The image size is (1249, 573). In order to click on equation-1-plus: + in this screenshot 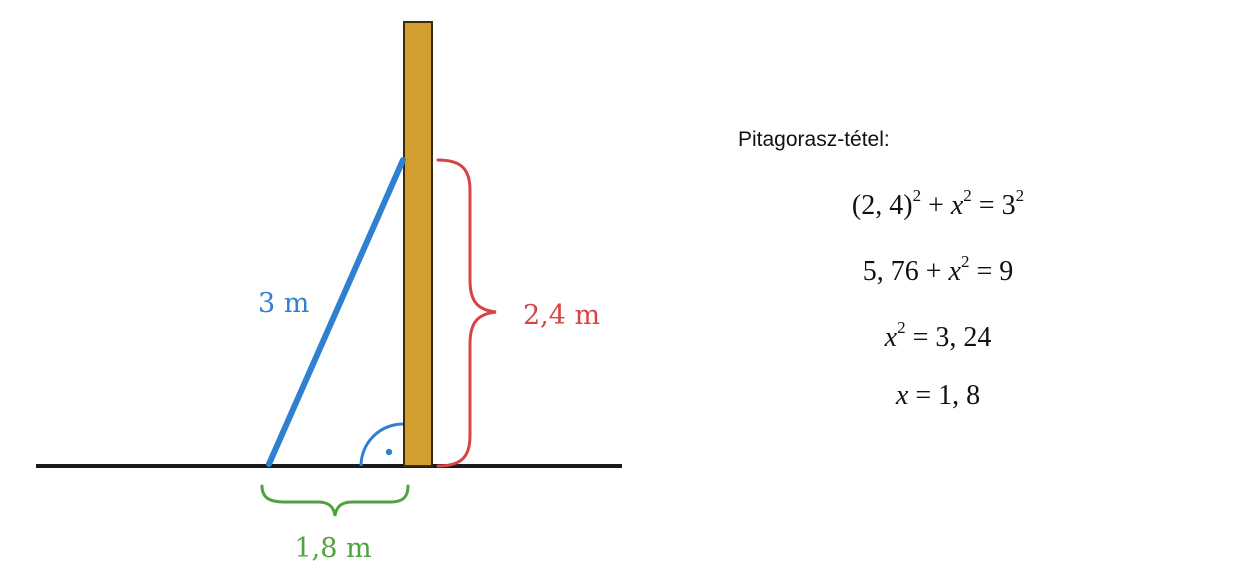, I will do `click(936, 205)`.